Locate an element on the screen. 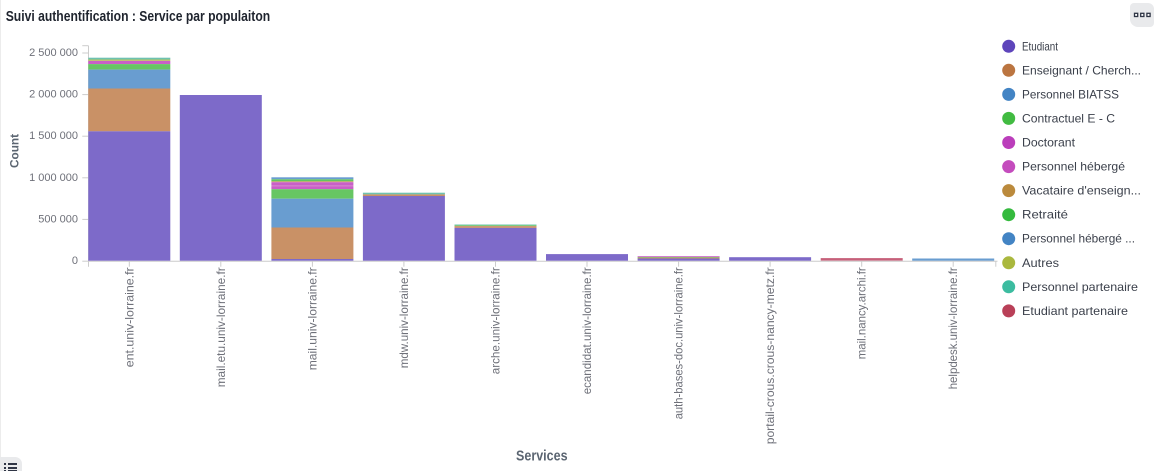  svg-text: 0 is located at coordinates (75, 261).